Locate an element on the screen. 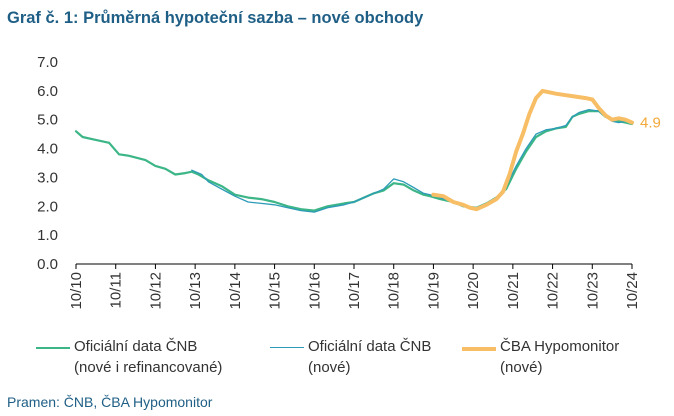 Image resolution: width=674 pixels, height=416 pixels. y-tick-label: 7.0 is located at coordinates (47, 62).